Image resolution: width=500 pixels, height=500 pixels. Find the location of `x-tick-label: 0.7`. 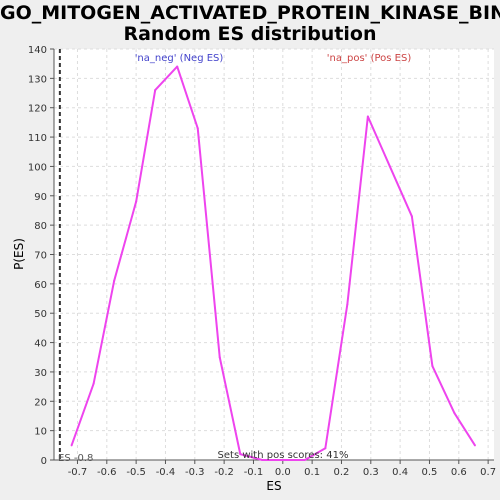

x-tick-label: 0.7 is located at coordinates (488, 472).